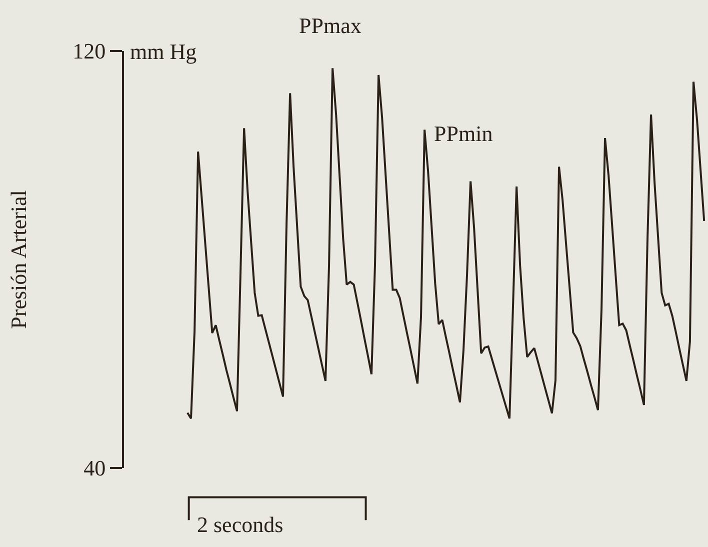 This screenshot has width=708, height=547. What do you see at coordinates (163, 51) in the screenshot?
I see `annotation: mm Hg` at bounding box center [163, 51].